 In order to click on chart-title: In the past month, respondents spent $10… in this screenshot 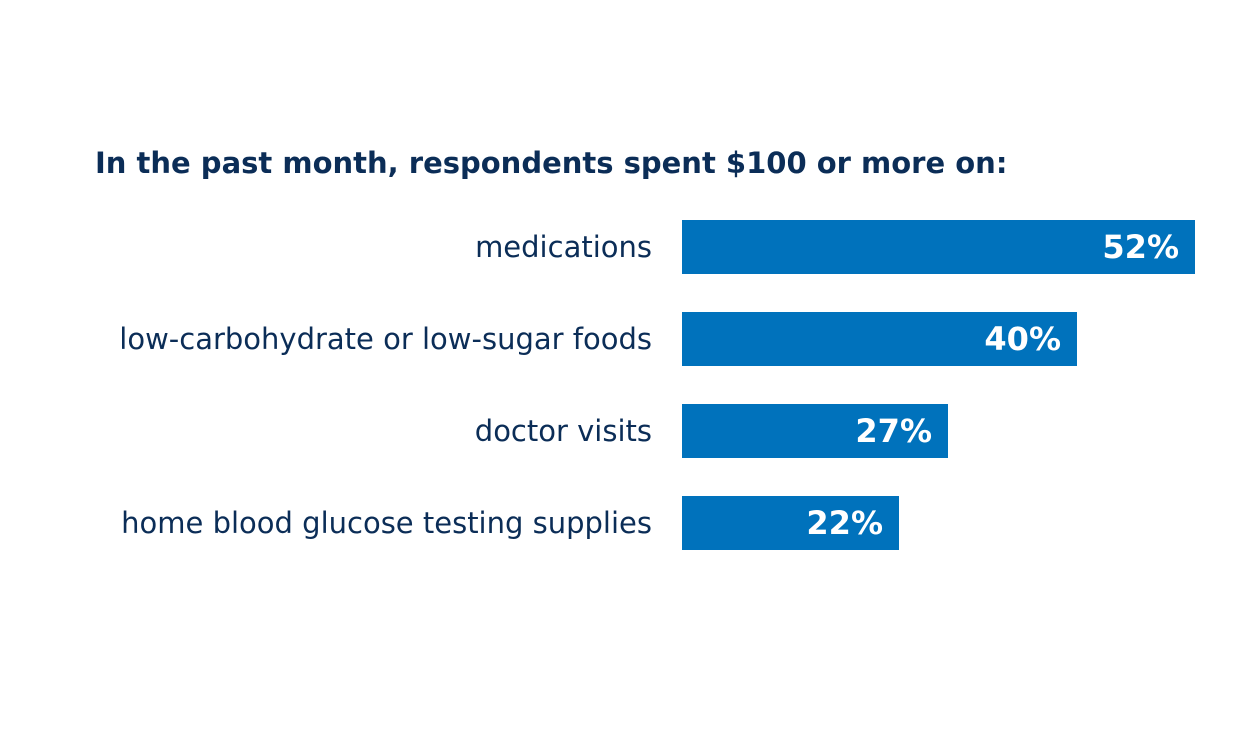, I will do `click(551, 163)`.